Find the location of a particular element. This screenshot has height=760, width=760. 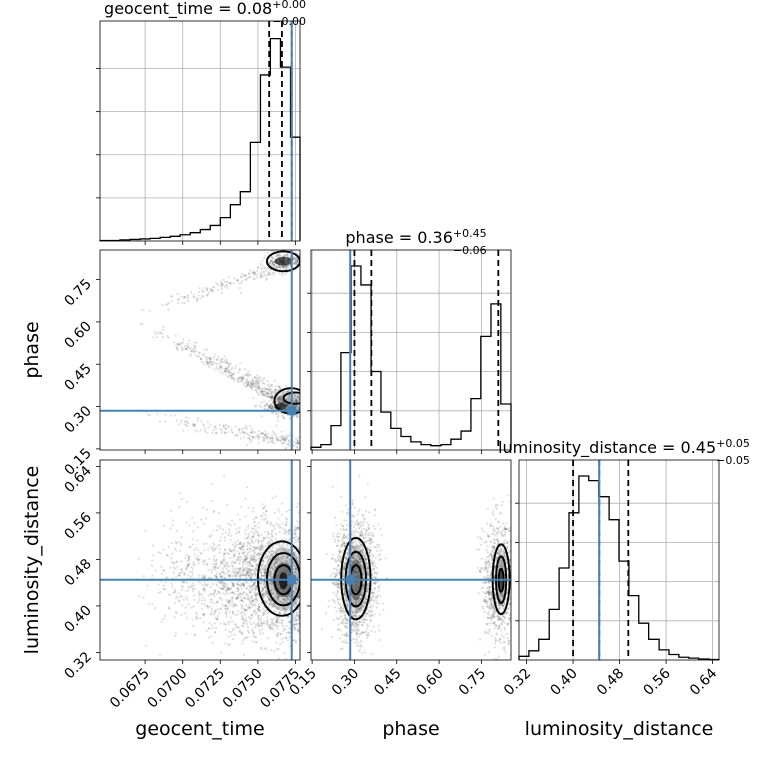

y-tick-label: 0.40 is located at coordinates (77, 618).